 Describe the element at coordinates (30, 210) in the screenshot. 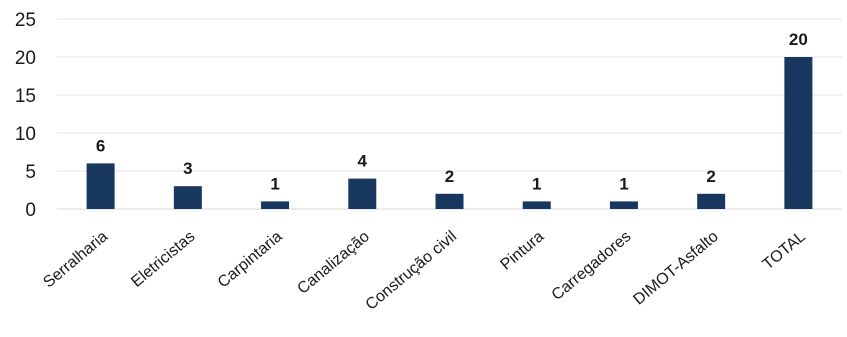

I see `y-tick-label: 0` at that location.